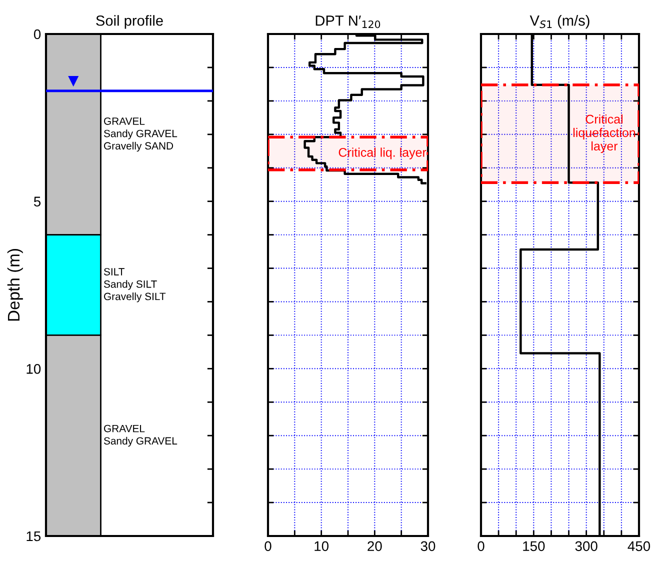 The width and height of the screenshot is (655, 566). Describe the element at coordinates (534, 546) in the screenshot. I see `x-tick-label: 150` at that location.